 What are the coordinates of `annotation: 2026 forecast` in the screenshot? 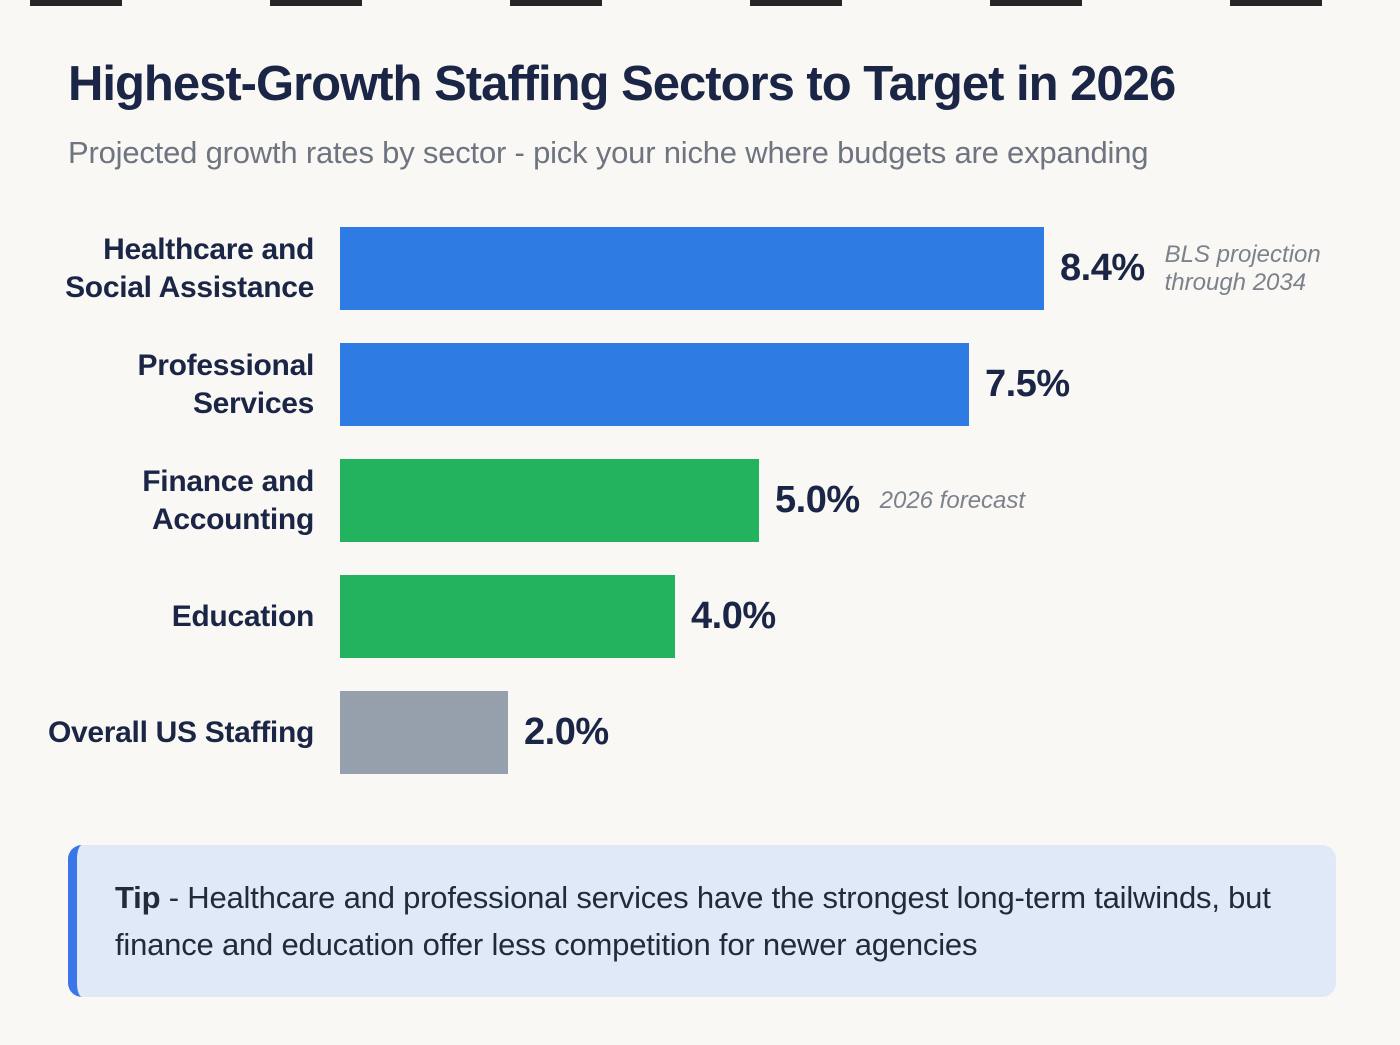 It's located at (952, 500).